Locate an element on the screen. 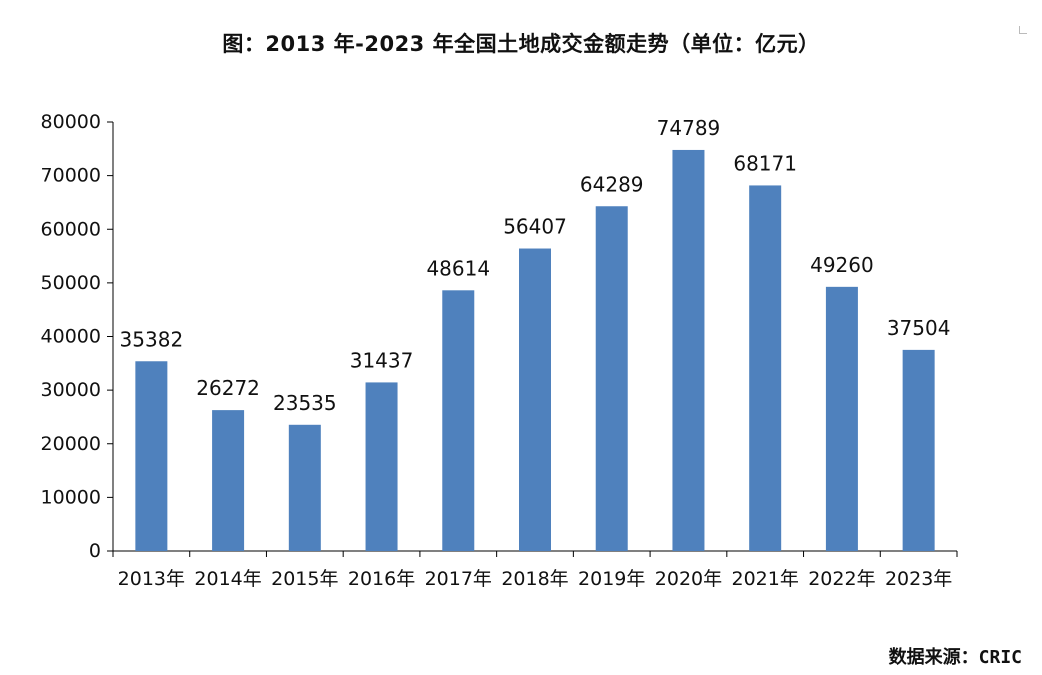 The image size is (1042, 675). data-label: 23535 is located at coordinates (305, 403).